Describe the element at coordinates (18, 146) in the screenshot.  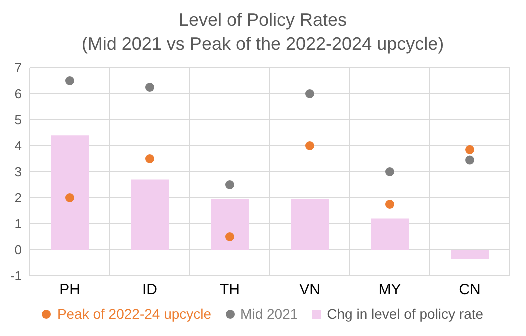
I see `y-tick-label: 4` at that location.